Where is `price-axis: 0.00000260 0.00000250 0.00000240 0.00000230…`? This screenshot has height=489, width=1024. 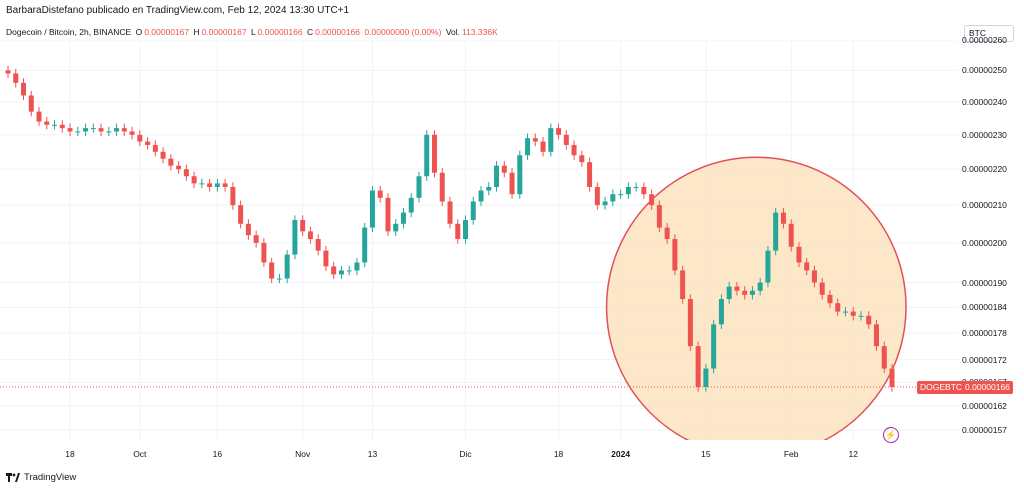 price-axis: 0.00000260 0.00000250 0.00000240 0.00000230… is located at coordinates (991, 237).